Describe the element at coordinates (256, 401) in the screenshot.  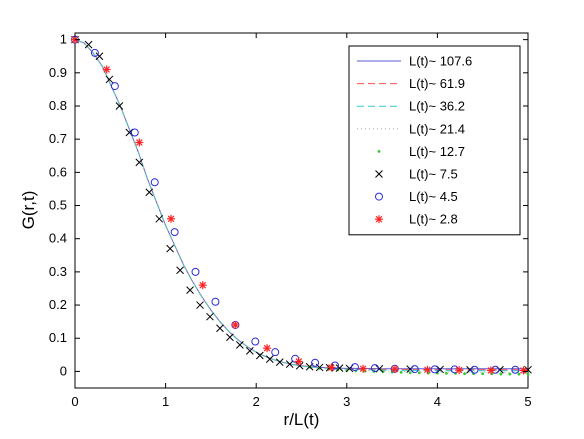
I see `x-tick-label: 2` at that location.